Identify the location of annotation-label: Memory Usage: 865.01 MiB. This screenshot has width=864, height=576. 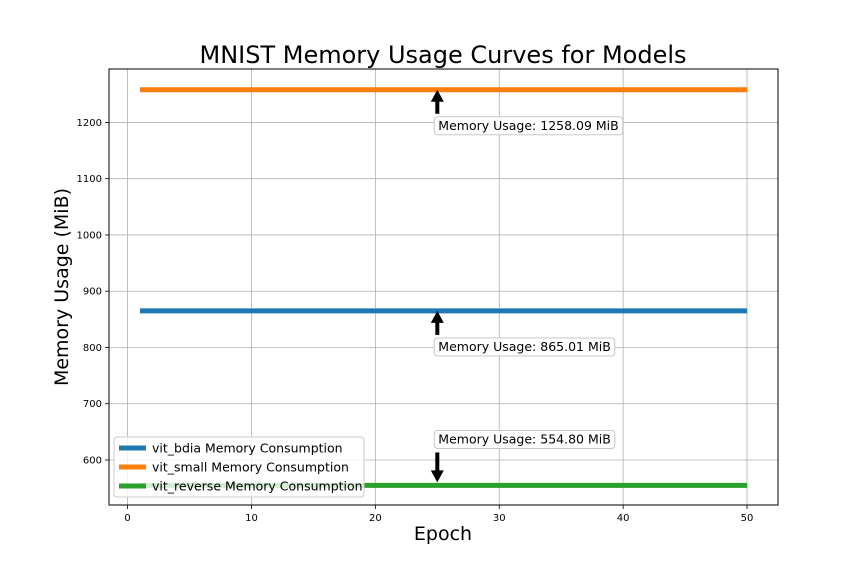
(524, 346).